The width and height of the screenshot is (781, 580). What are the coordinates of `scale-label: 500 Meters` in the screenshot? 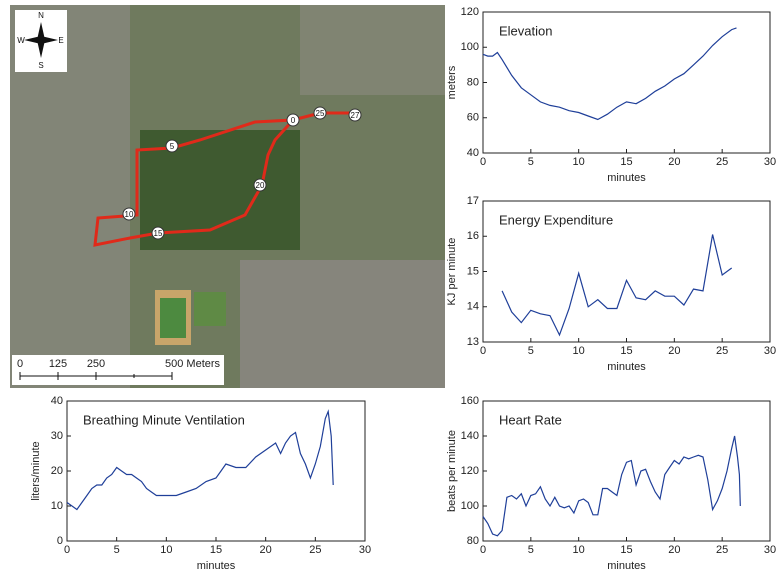 It's located at (193, 364).